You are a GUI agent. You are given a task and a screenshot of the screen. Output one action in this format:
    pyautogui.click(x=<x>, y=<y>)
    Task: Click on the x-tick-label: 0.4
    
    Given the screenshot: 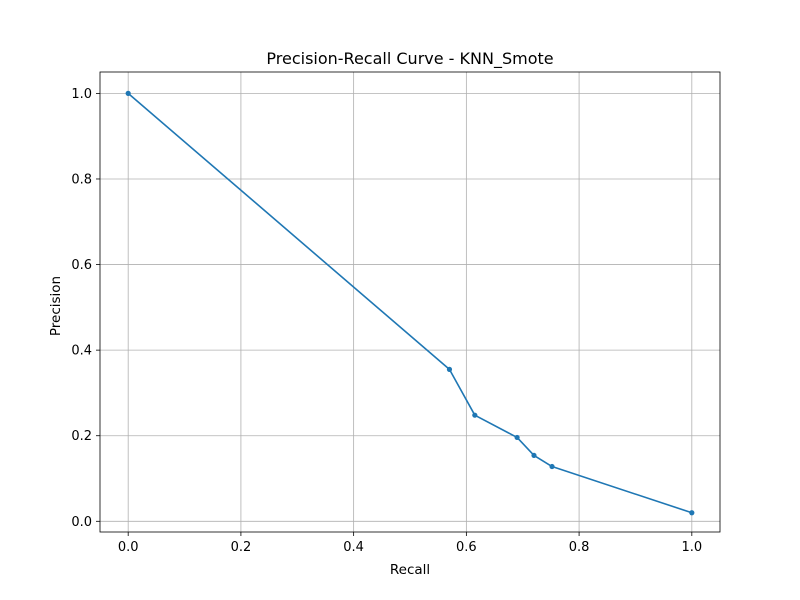 What is the action you would take?
    pyautogui.click(x=353, y=547)
    